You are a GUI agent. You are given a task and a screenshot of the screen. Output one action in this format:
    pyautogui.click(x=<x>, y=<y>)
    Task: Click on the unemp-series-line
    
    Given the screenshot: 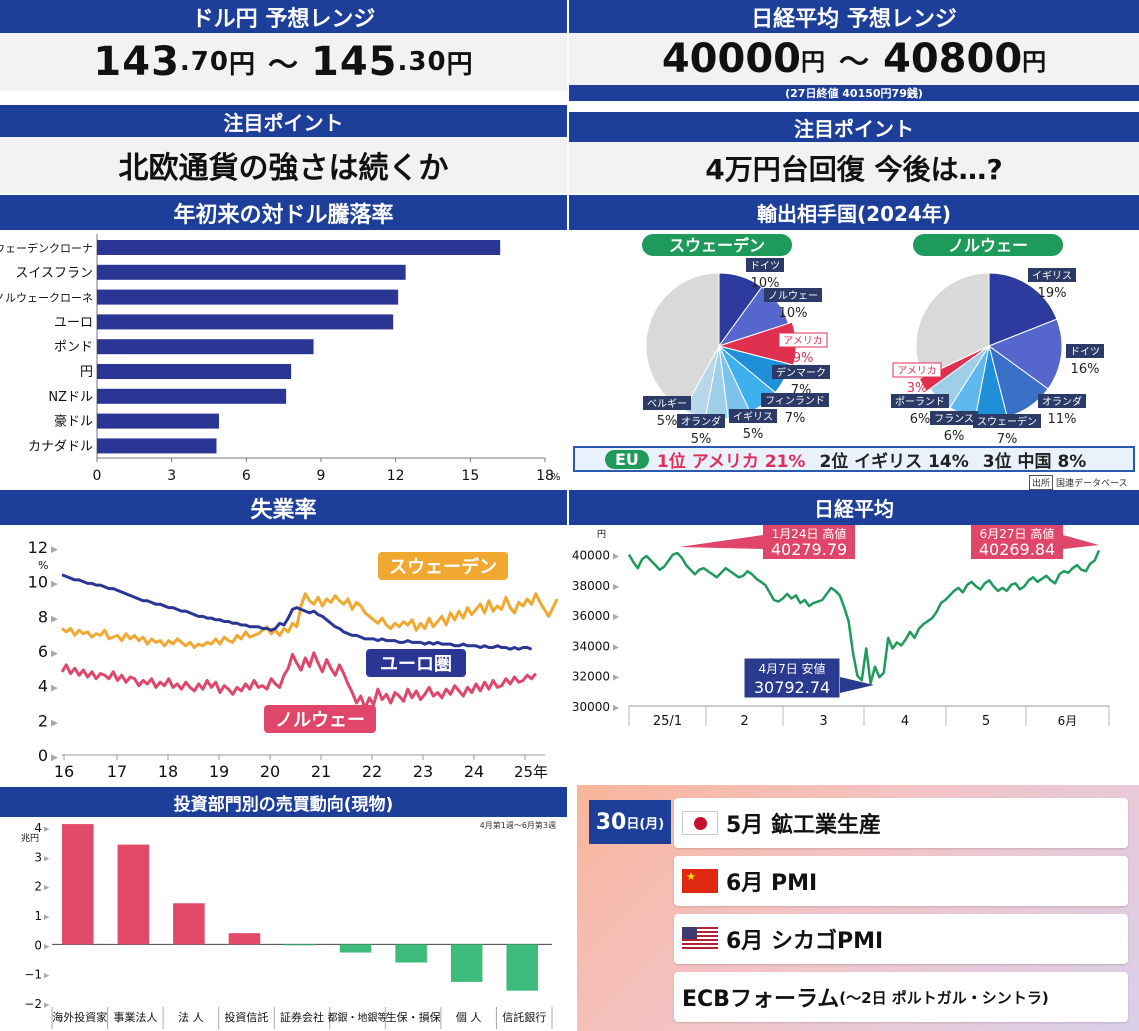 What is the action you would take?
    pyautogui.click(x=310, y=621)
    